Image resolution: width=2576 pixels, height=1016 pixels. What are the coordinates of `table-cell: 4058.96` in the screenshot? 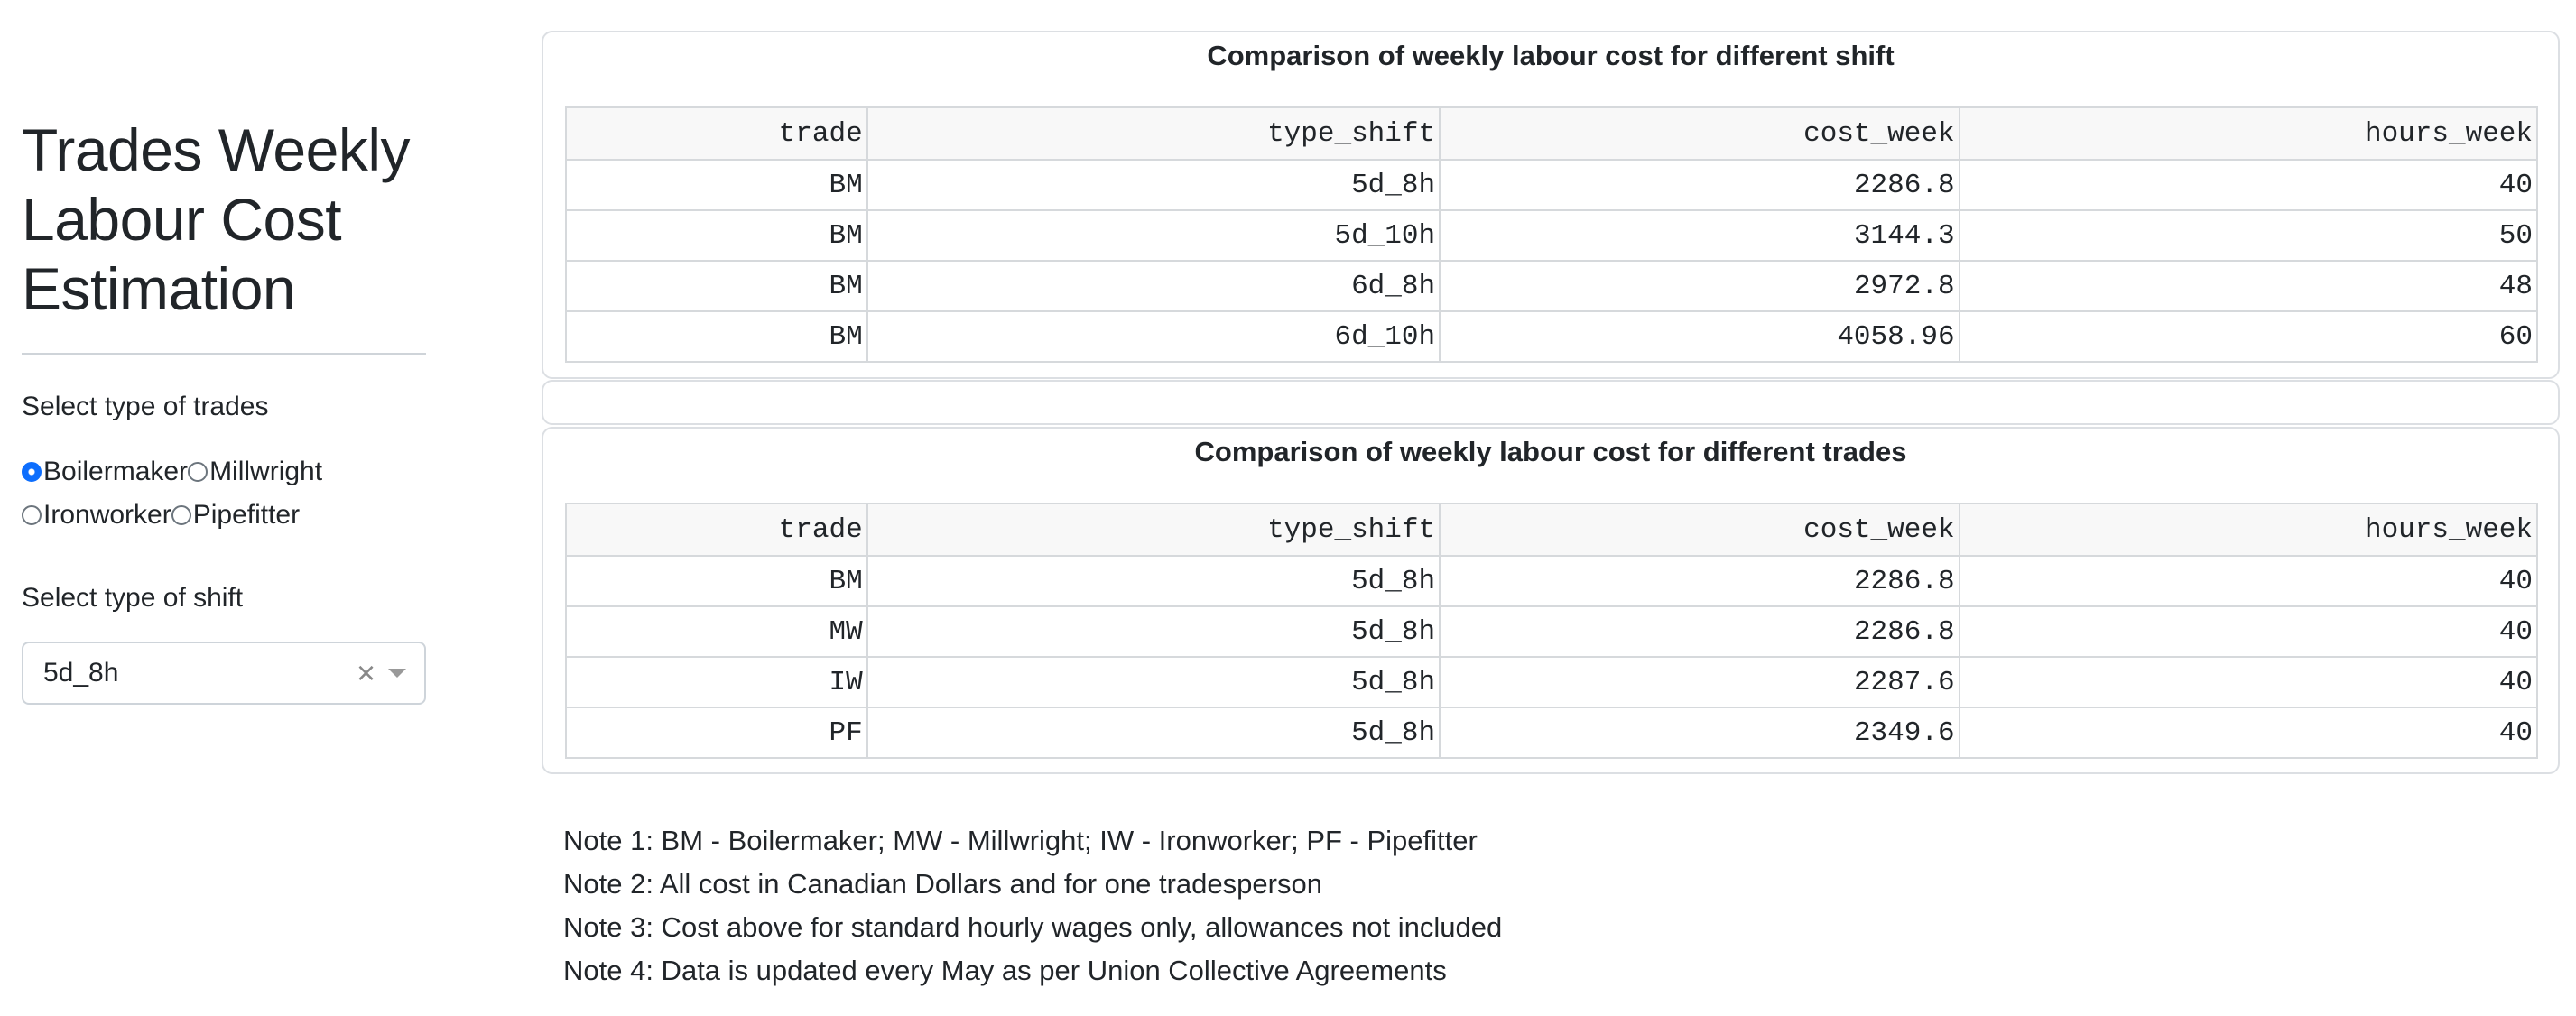 It's located at (1700, 336).